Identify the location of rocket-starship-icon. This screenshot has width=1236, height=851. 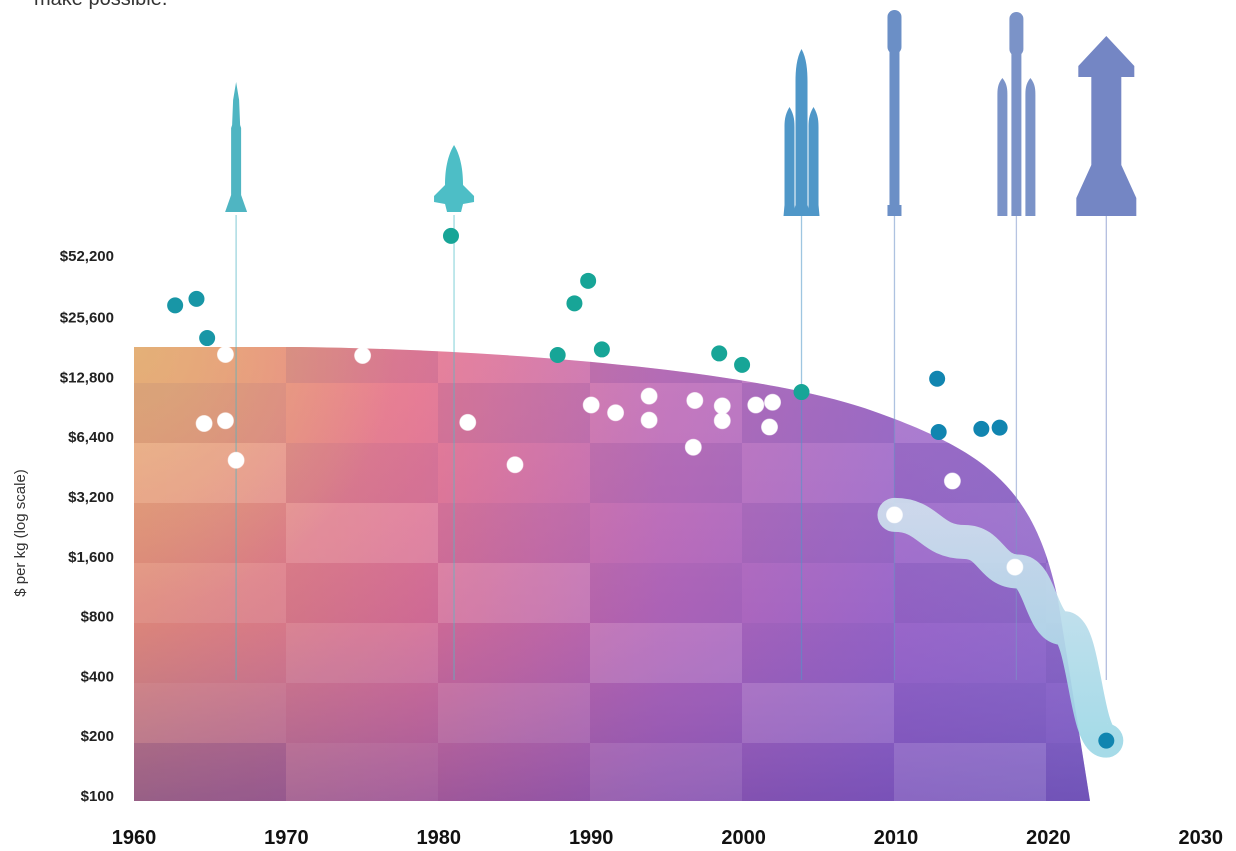
(1106, 126).